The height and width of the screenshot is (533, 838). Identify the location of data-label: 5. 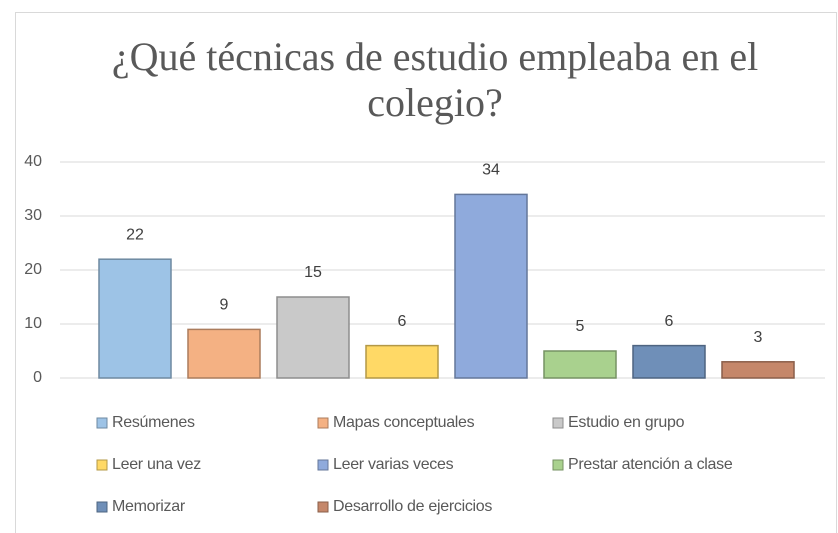
(580, 326).